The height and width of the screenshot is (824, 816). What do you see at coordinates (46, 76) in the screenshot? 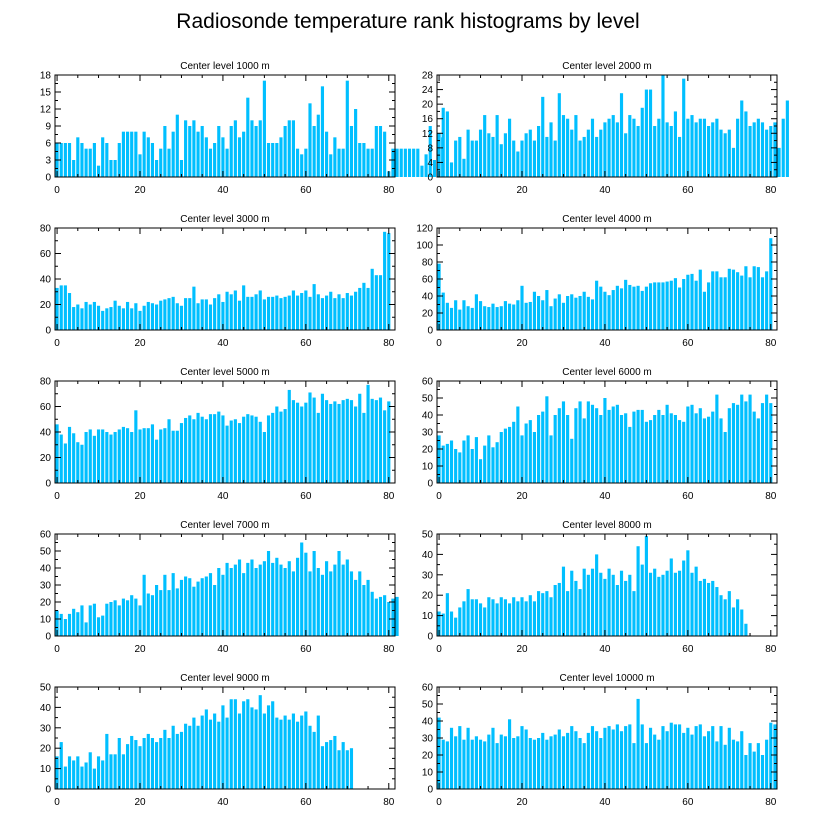
I see `y-tick-label: 18` at bounding box center [46, 76].